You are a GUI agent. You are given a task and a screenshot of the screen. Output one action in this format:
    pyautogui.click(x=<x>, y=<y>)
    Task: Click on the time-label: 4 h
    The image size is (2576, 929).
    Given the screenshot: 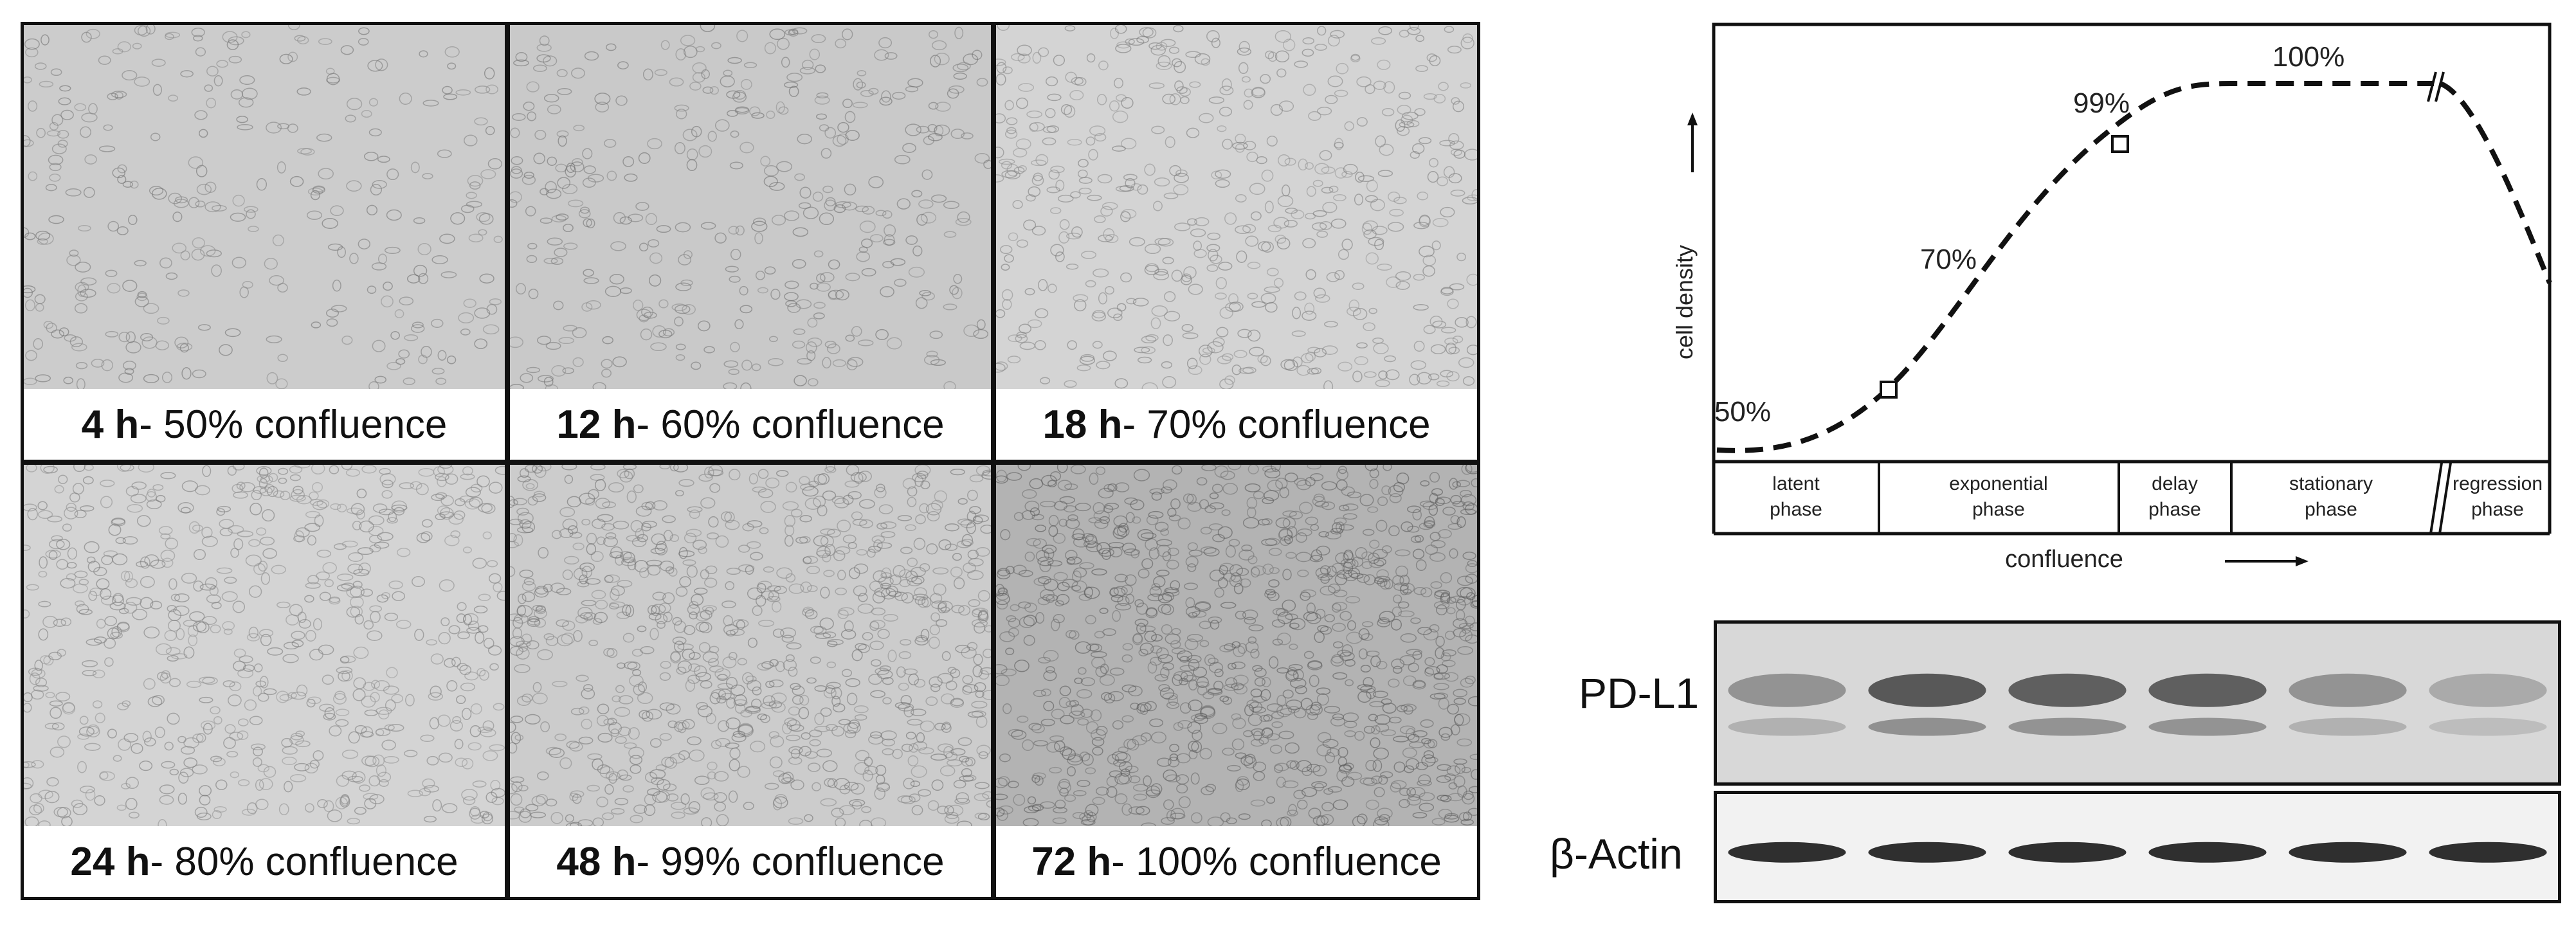 What is the action you would take?
    pyautogui.click(x=110, y=424)
    